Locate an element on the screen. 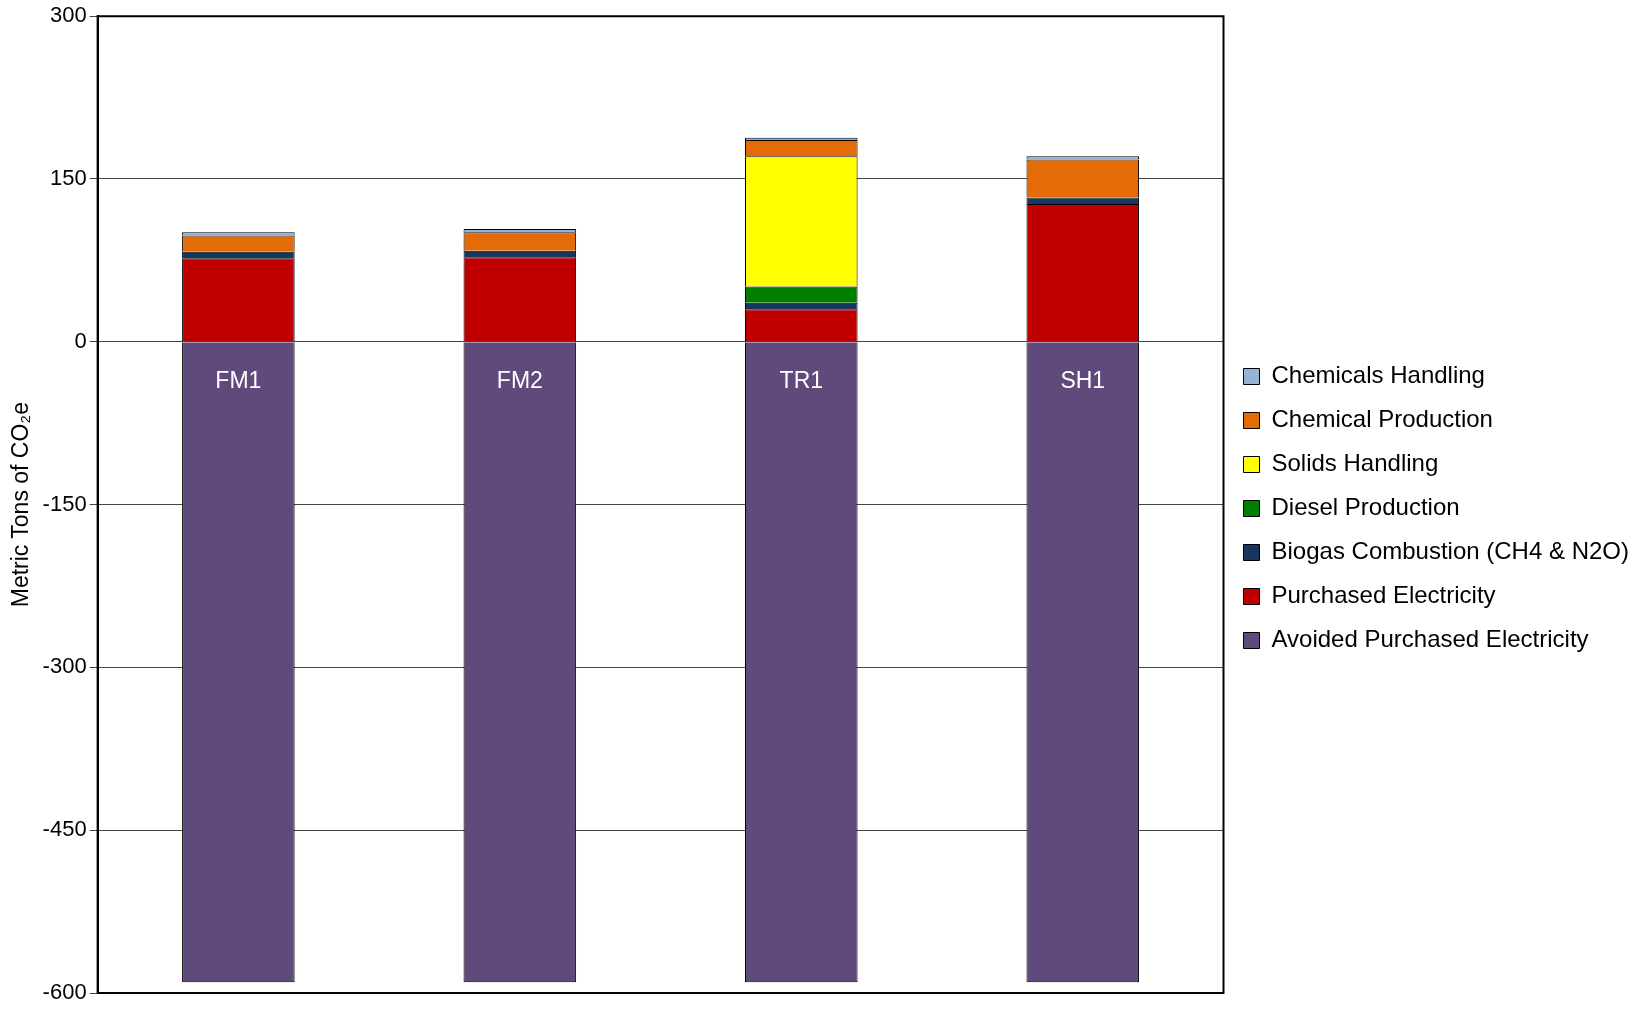  legend-label: Biogas Combustion (CH4 & N2O) is located at coordinates (1450, 551).